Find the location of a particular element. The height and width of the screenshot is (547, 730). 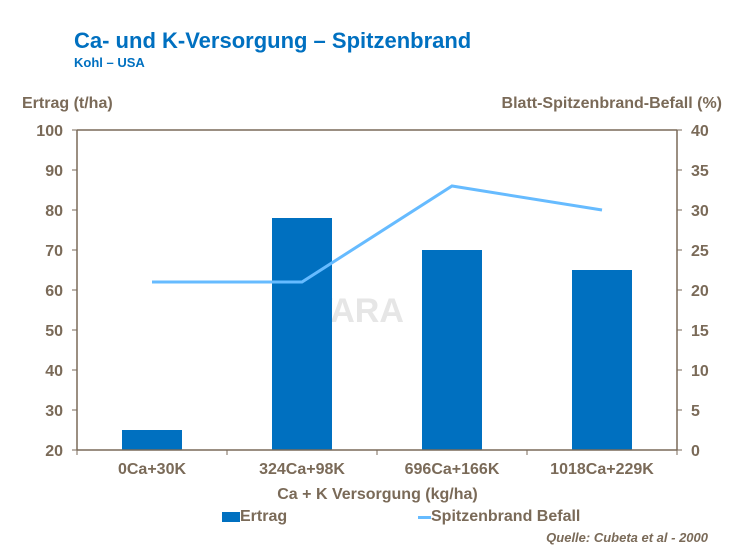

y2-tick-label: 0 is located at coordinates (695, 451).